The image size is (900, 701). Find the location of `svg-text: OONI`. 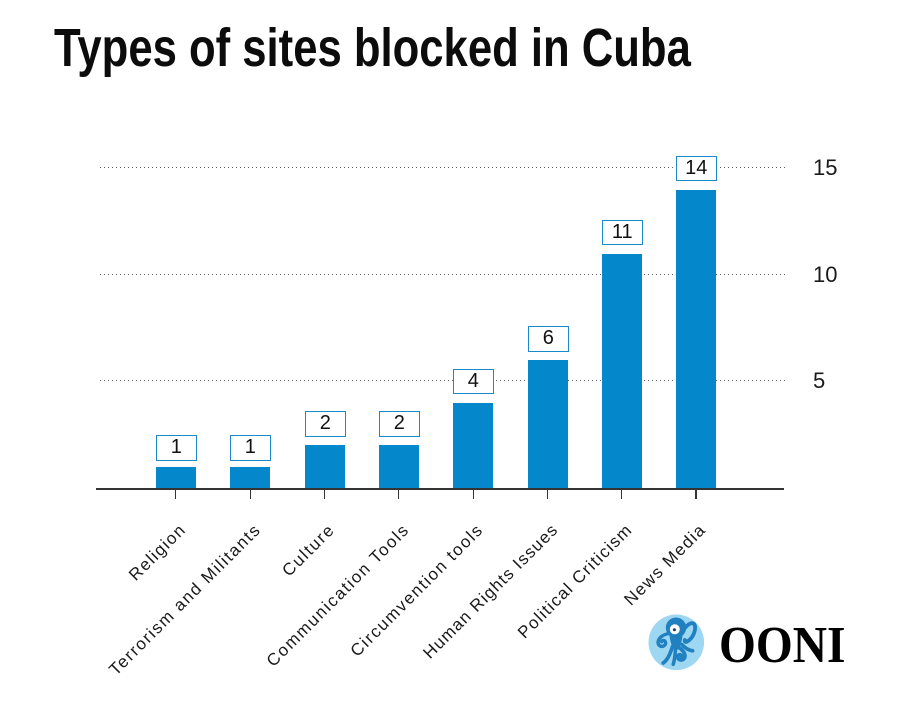

svg-text: OONI is located at coordinates (782, 645).